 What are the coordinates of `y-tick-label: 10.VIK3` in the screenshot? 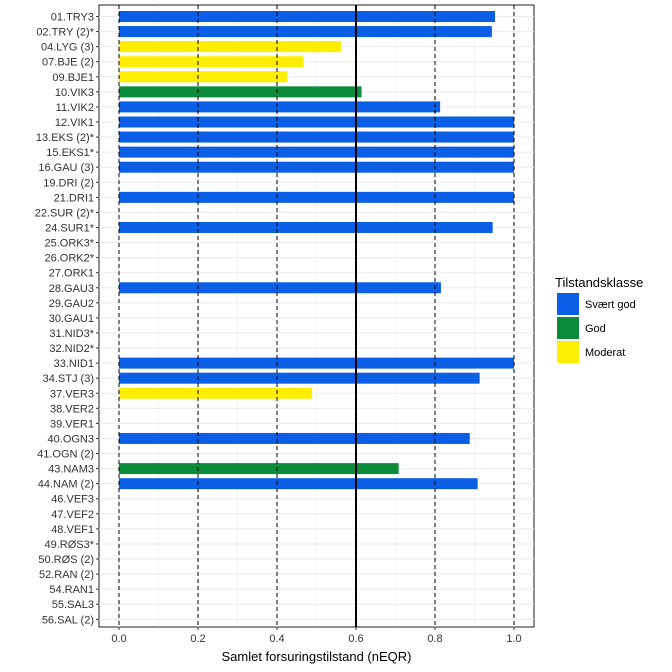 It's located at (74, 93).